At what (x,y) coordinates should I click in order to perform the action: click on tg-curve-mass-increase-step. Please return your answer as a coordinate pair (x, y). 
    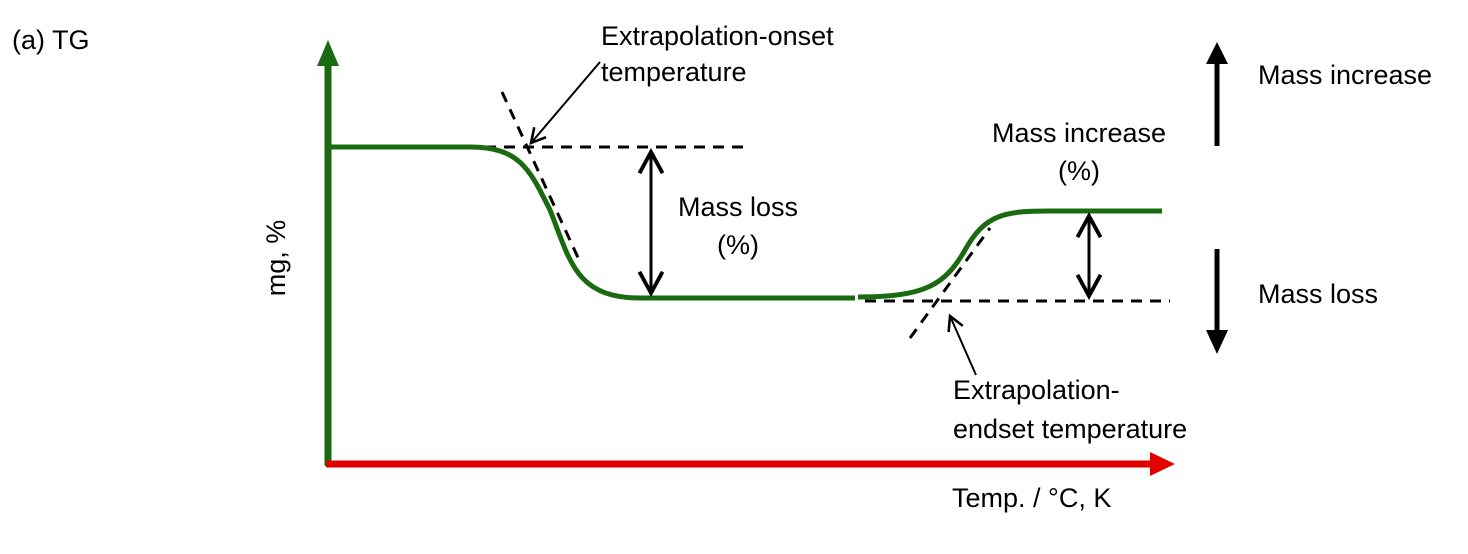
    Looking at the image, I should click on (1009, 254).